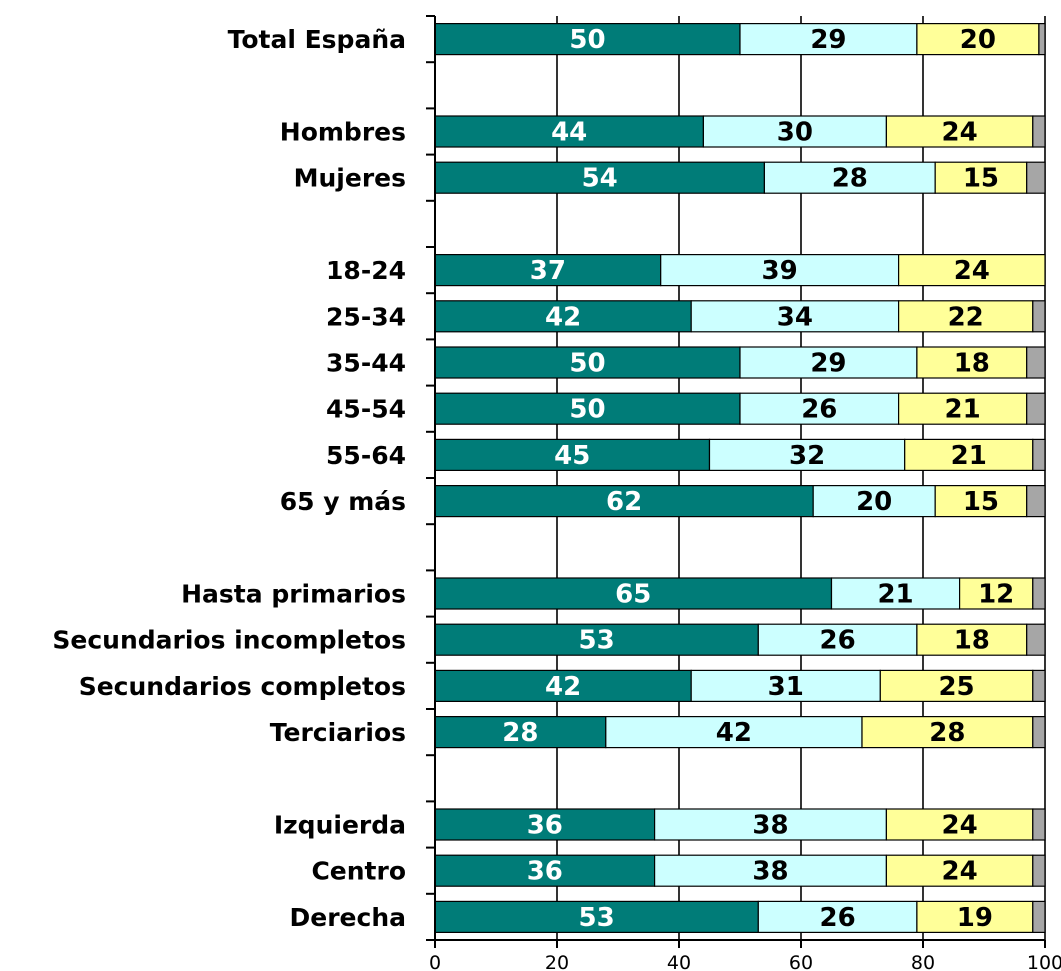 Image resolution: width=1061 pixels, height=971 pixels. I want to click on data-label: 31, so click(786, 687).